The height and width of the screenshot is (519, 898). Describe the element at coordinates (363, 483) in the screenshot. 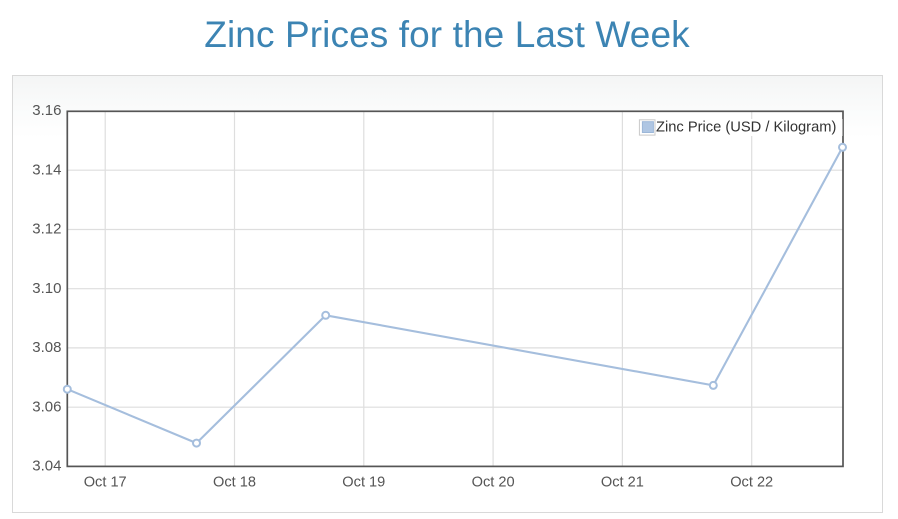

I see `svg-text: Oct 19` at that location.